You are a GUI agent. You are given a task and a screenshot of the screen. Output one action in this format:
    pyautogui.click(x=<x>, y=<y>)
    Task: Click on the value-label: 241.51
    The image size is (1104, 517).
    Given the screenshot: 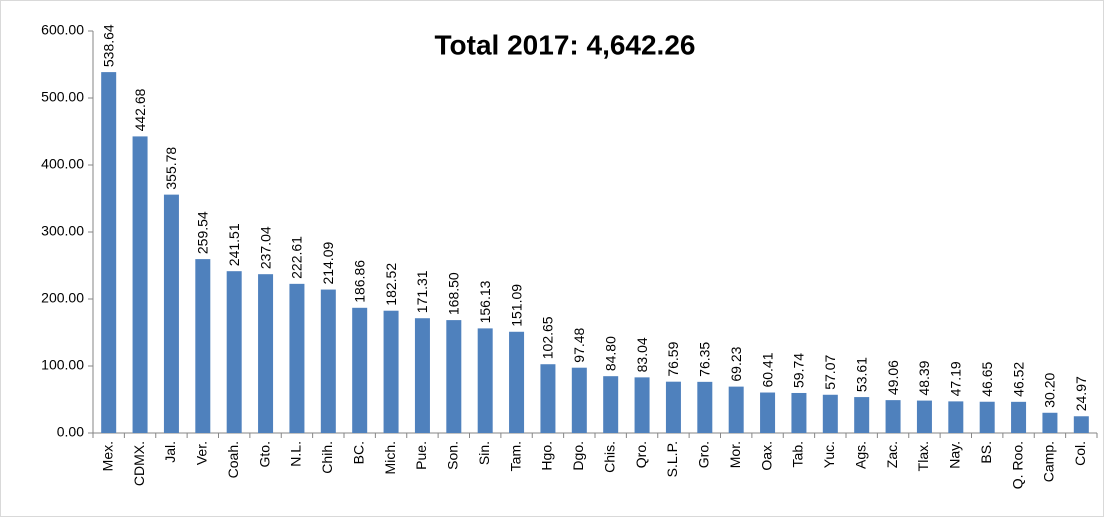 What is the action you would take?
    pyautogui.click(x=234, y=244)
    